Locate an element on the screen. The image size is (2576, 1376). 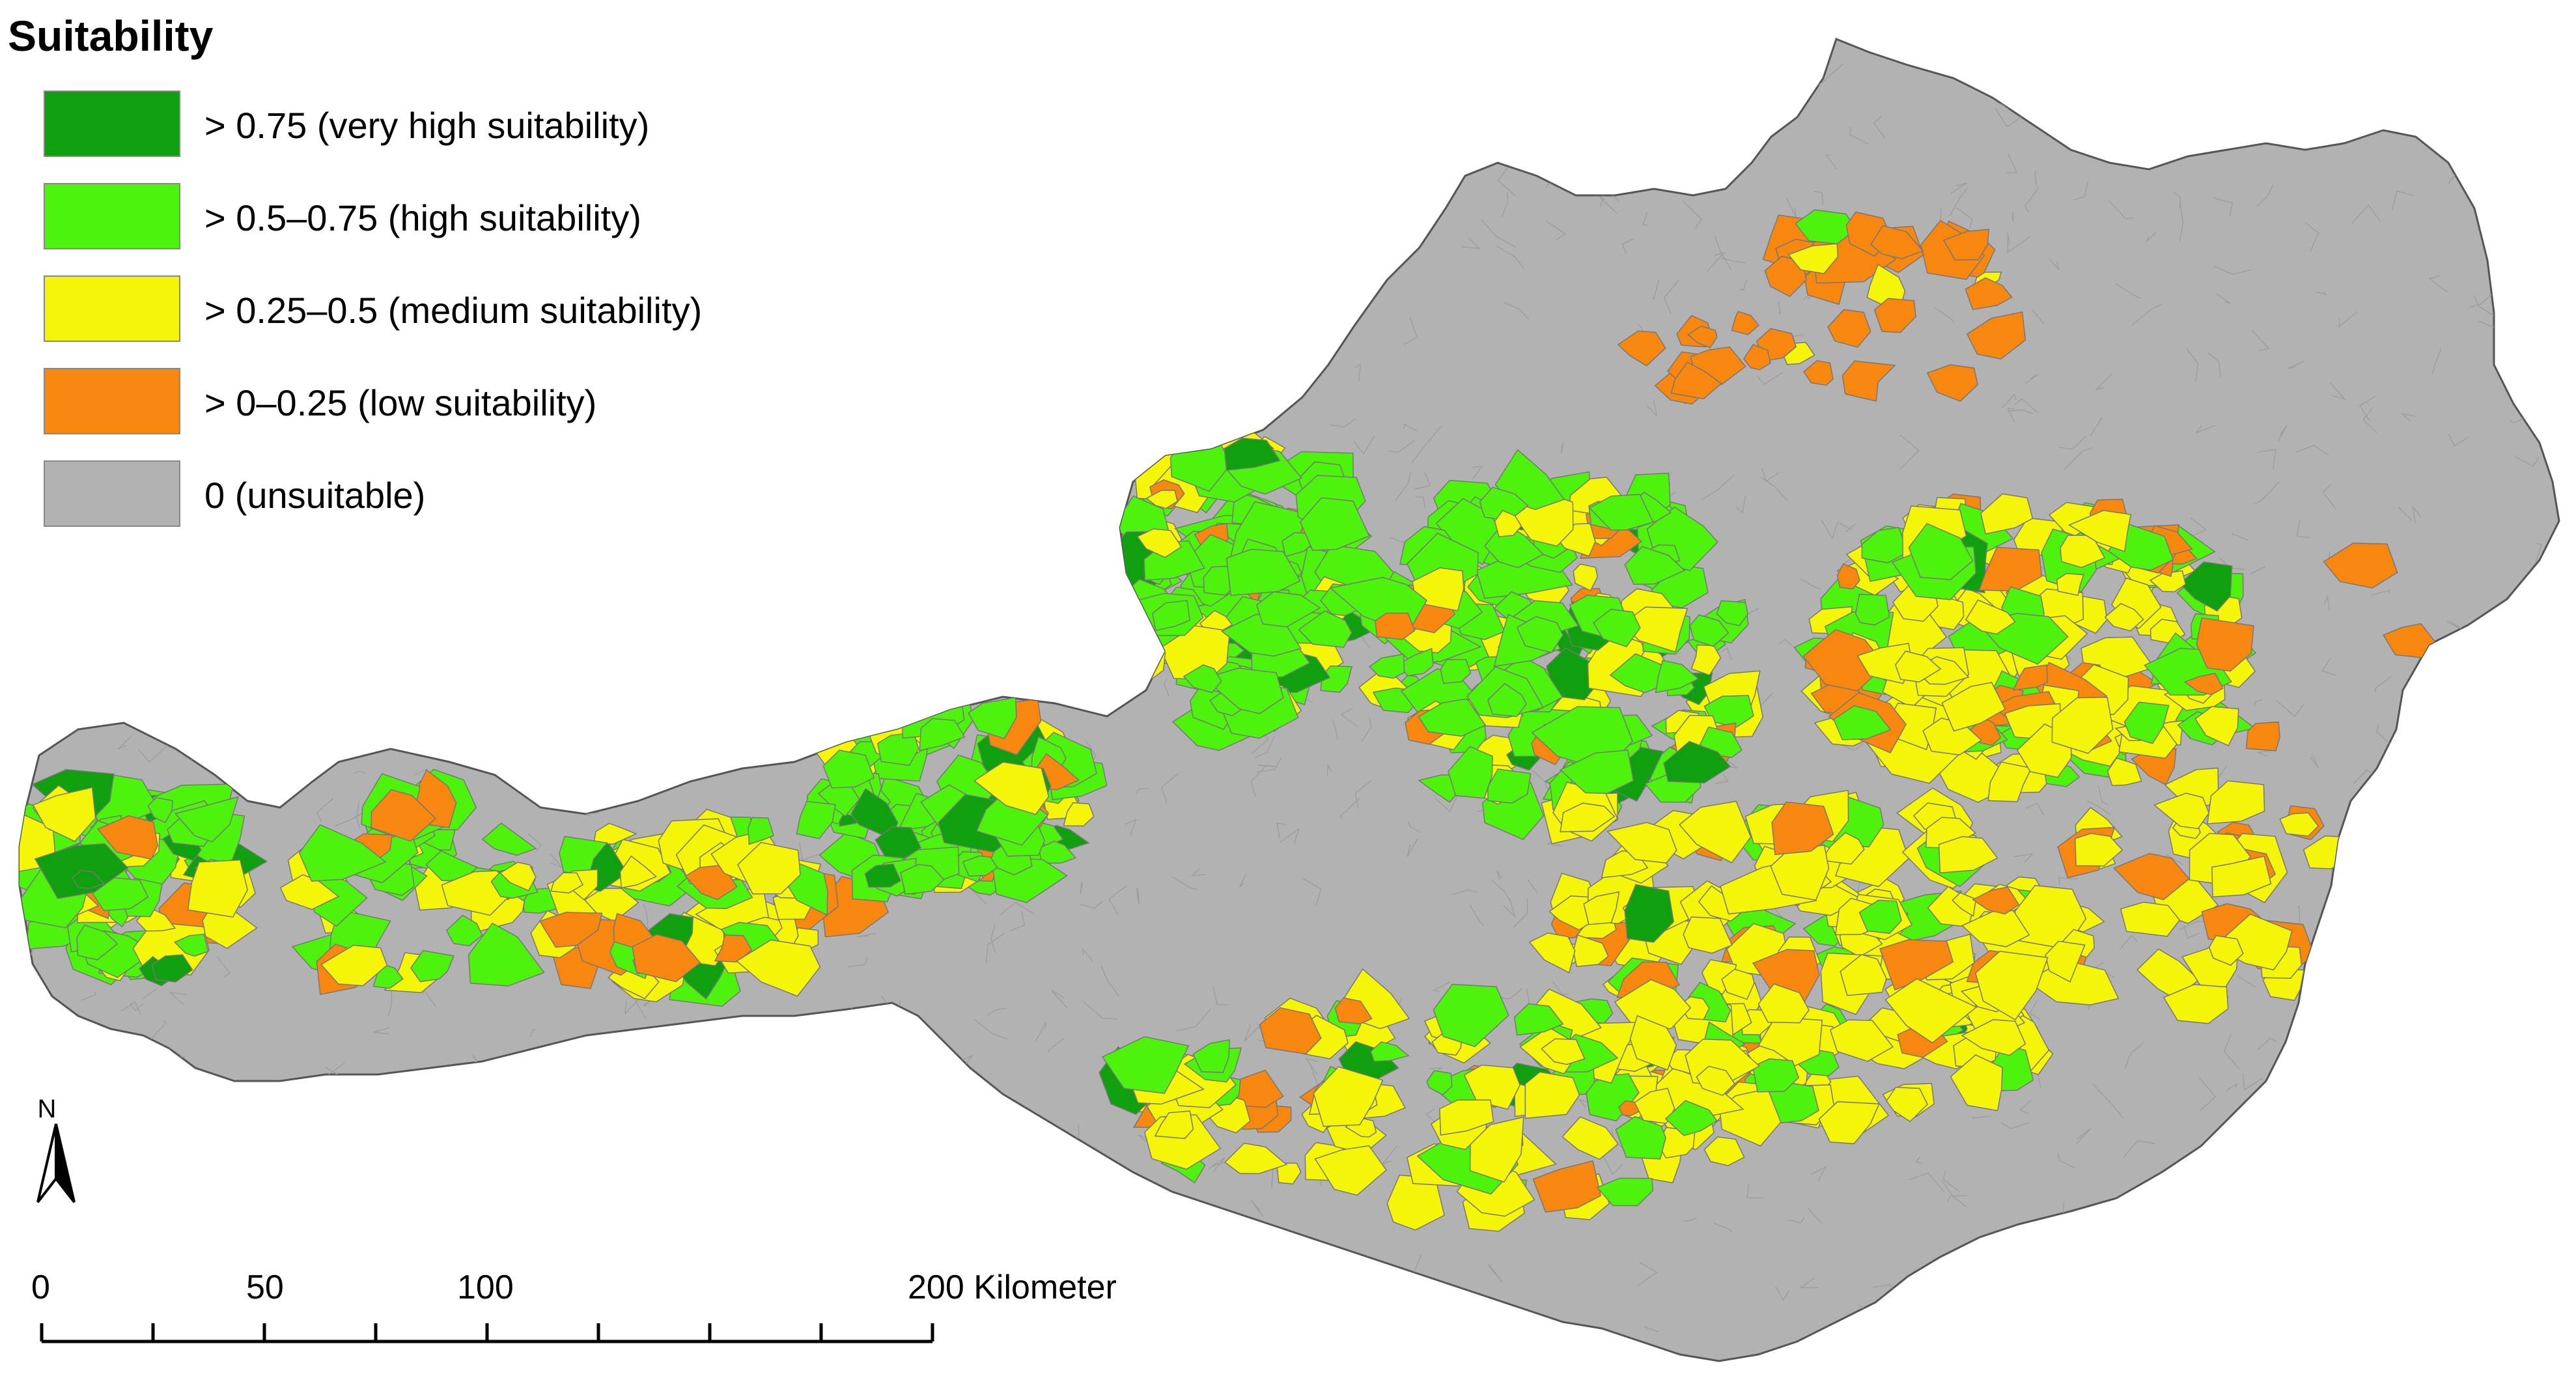
north-arrow: N is located at coordinates (56, 1149).